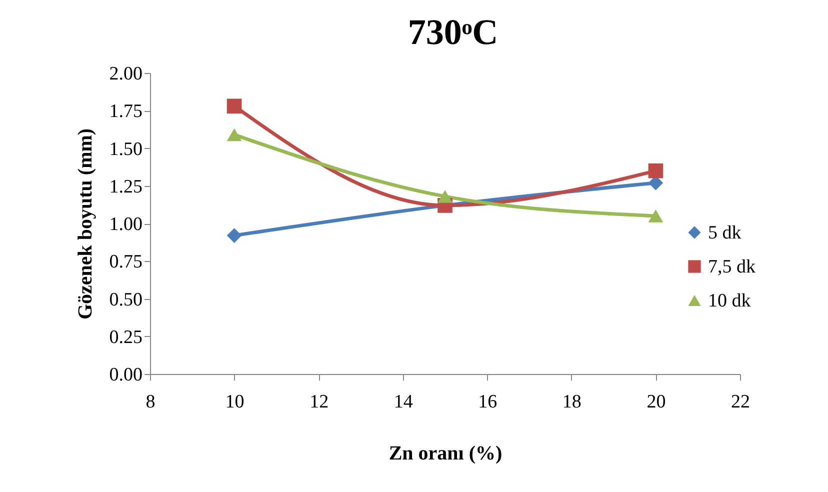 The height and width of the screenshot is (492, 828). What do you see at coordinates (125, 224) in the screenshot?
I see `y-tick-label: 1.00` at bounding box center [125, 224].